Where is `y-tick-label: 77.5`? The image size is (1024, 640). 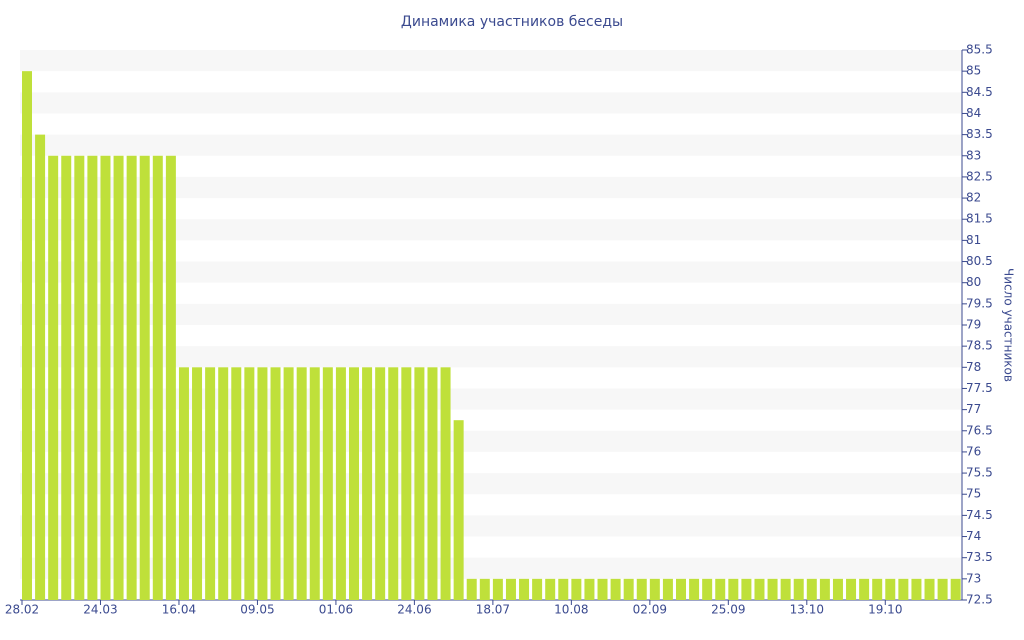 y-tick-label: 77.5 is located at coordinates (979, 388).